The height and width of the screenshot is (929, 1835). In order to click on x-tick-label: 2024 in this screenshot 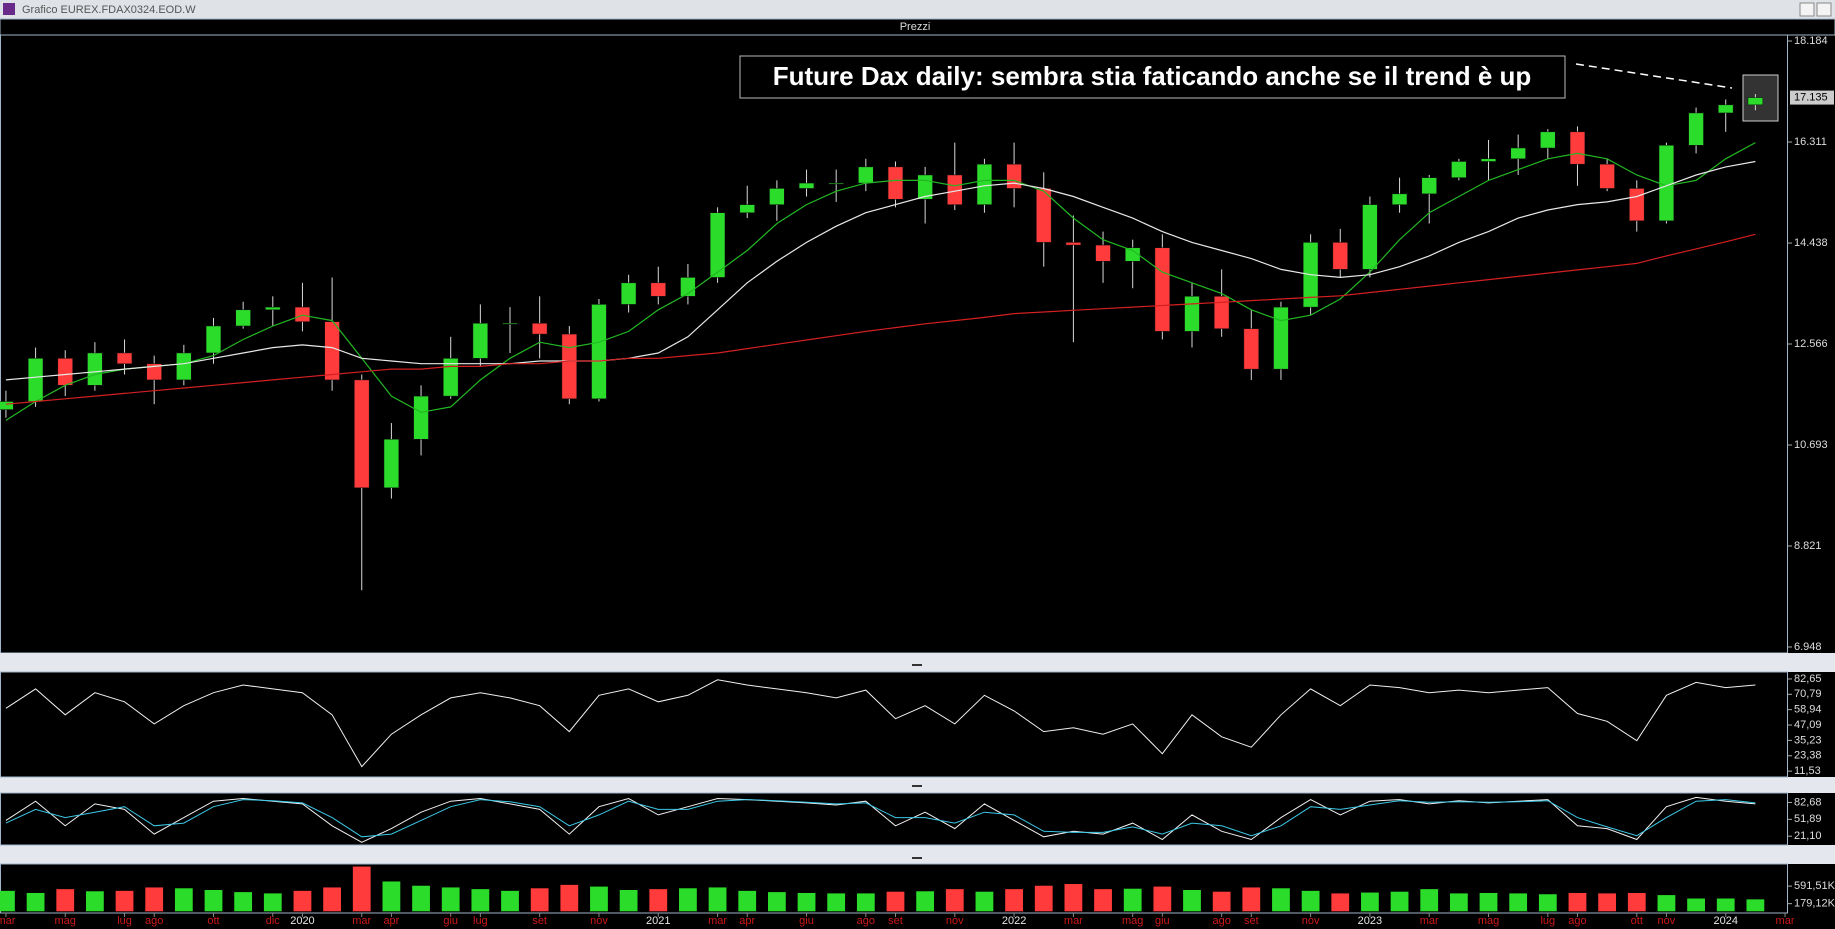, I will do `click(1725, 921)`.